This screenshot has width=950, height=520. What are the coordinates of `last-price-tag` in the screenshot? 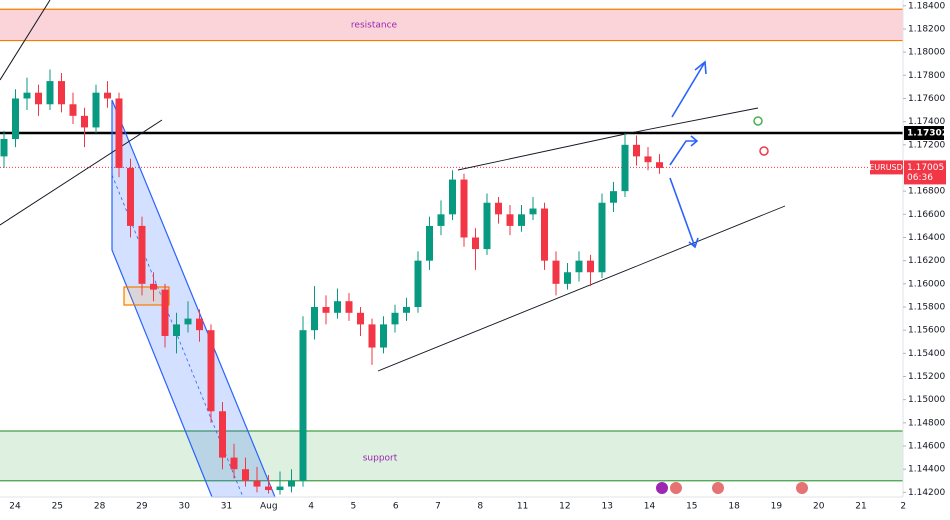 It's located at (925, 172).